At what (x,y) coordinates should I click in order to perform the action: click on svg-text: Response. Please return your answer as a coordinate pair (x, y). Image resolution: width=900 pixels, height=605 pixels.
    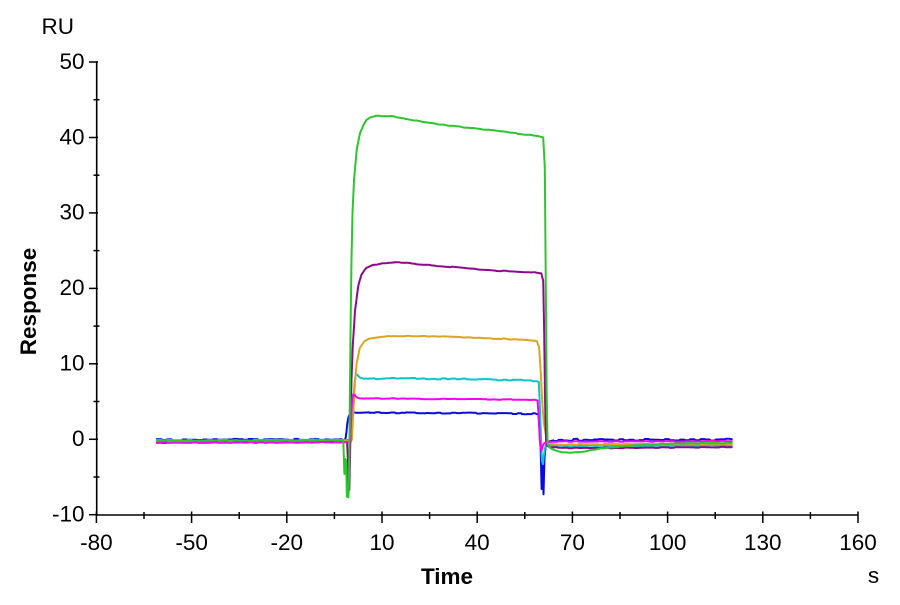
    Looking at the image, I should click on (28, 302).